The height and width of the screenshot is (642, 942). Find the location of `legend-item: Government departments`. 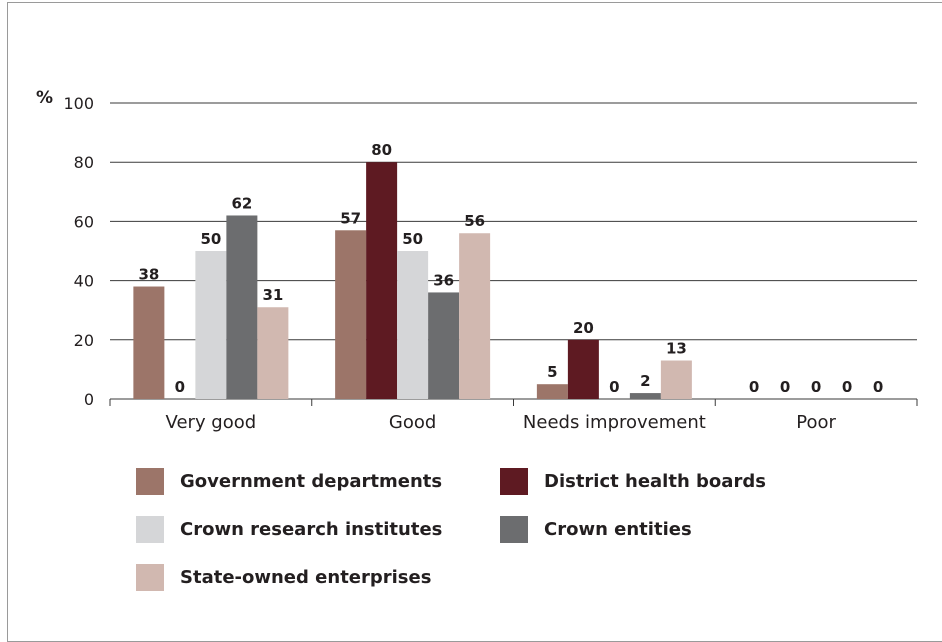

legend-item: Government departments is located at coordinates (289, 481).